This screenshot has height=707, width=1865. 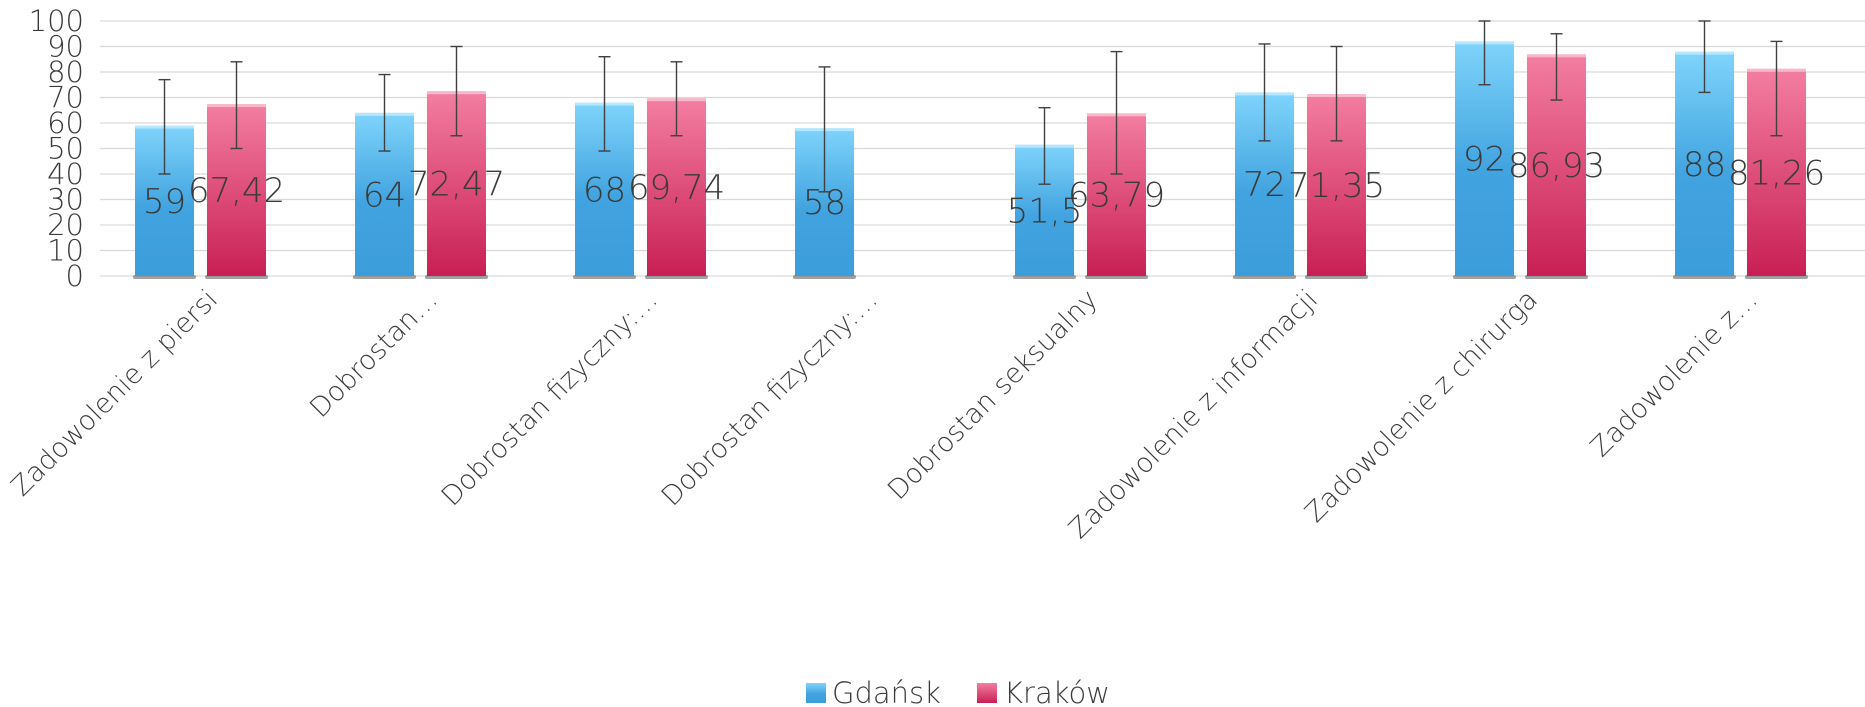 I want to click on category-label-4: Dobrostan seksualny, so click(x=993, y=395).